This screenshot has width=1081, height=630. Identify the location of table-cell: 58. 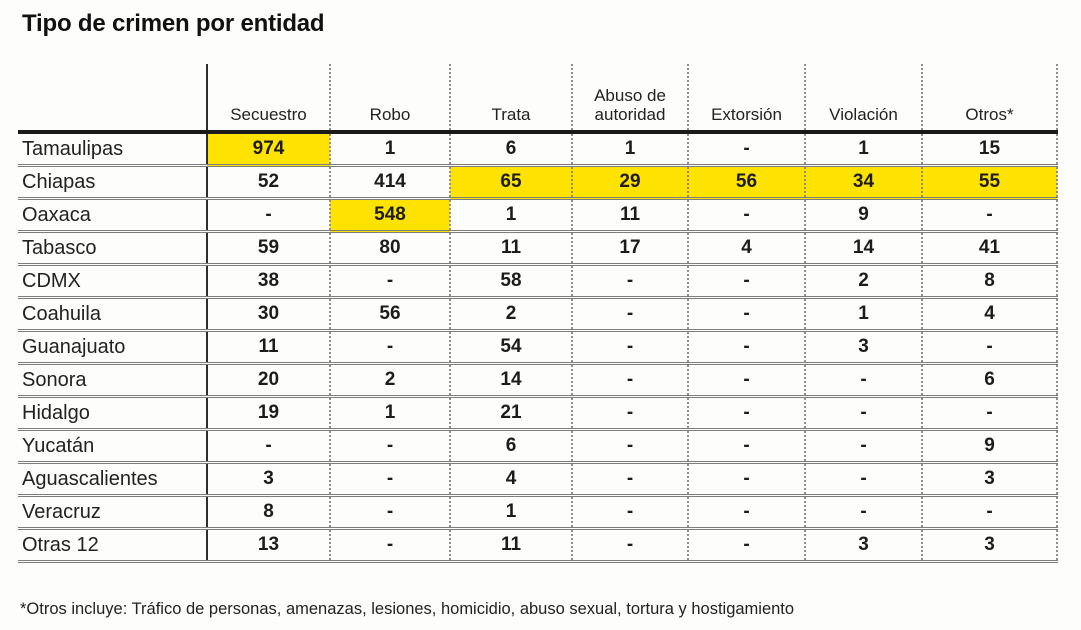
(510, 281).